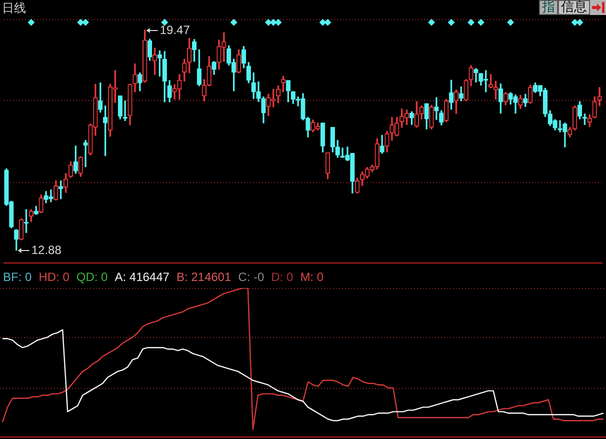 The image size is (606, 439). What do you see at coordinates (251, 277) in the screenshot?
I see `text: C: -0` at bounding box center [251, 277].